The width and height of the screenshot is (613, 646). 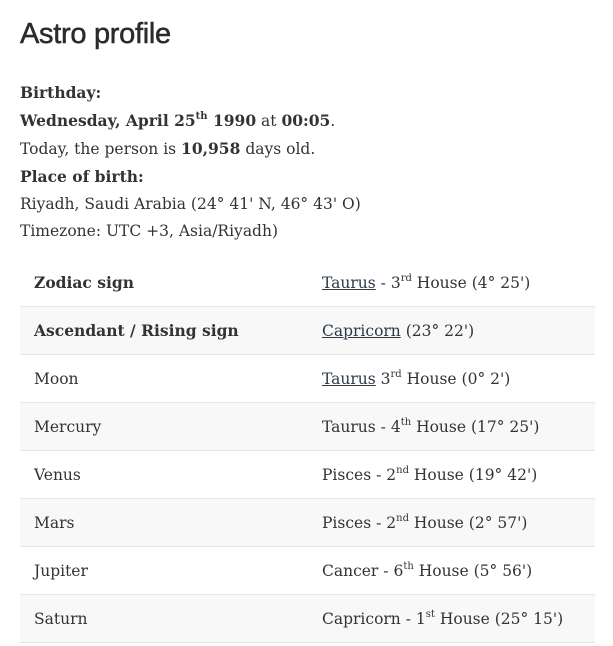 What do you see at coordinates (280, 149) in the screenshot?
I see `age-suffix: days old.` at bounding box center [280, 149].